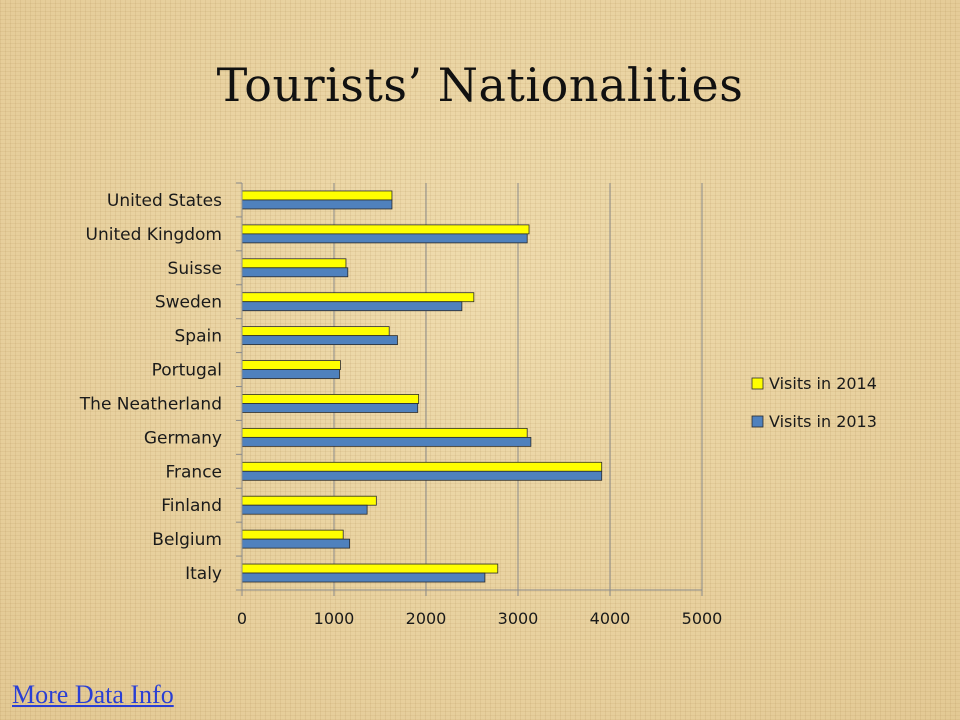 This screenshot has width=960, height=720. I want to click on category-label: Suisse, so click(195, 269).